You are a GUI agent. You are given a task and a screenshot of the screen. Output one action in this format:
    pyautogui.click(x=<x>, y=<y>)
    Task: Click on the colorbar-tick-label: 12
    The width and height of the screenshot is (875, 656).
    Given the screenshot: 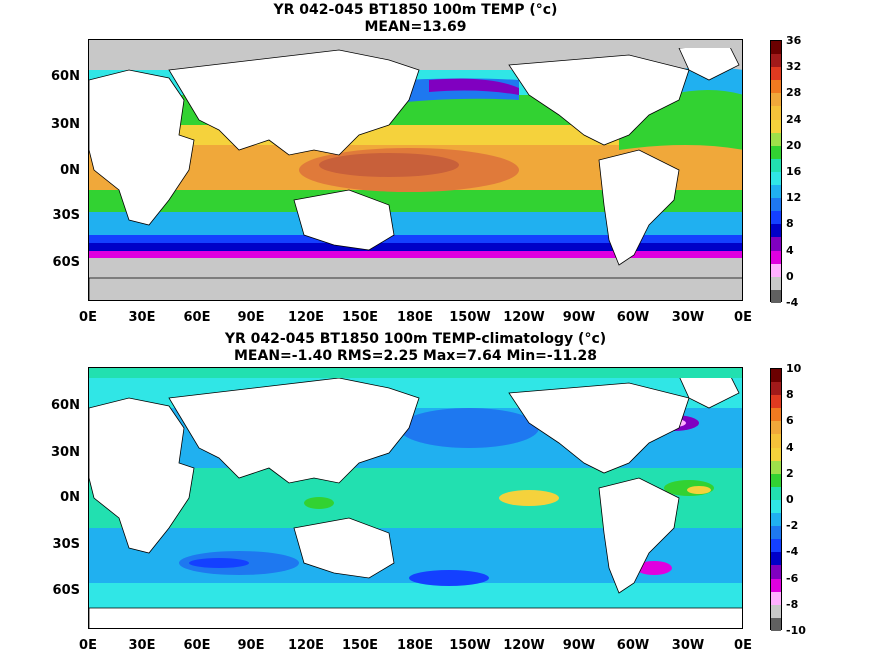 What is the action you would take?
    pyautogui.click(x=794, y=198)
    